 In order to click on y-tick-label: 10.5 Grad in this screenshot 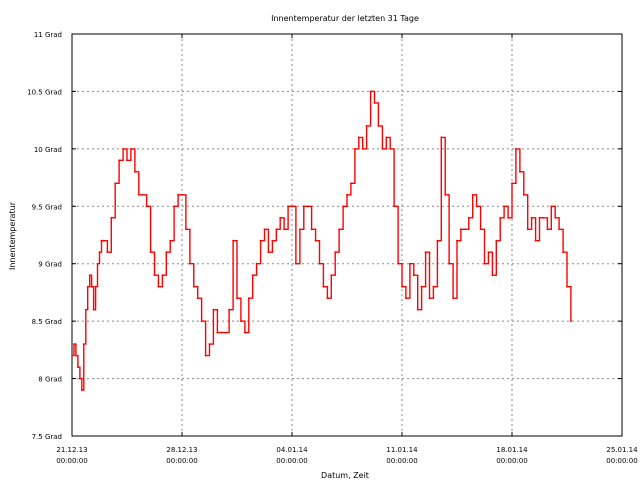, I will do `click(44, 92)`.